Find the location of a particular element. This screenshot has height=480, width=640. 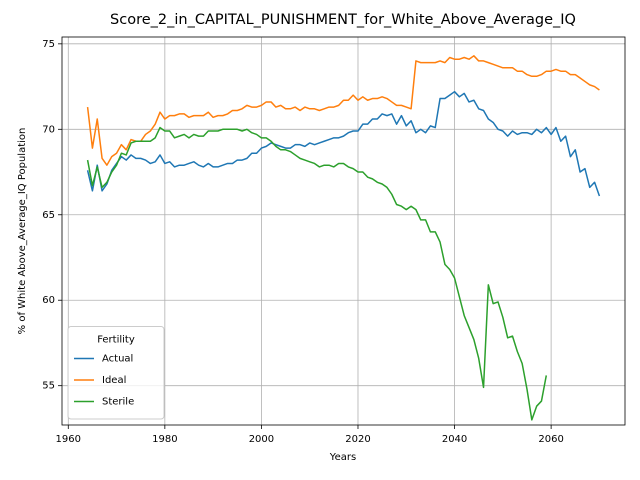

legend-label: Ideal is located at coordinates (114, 380).